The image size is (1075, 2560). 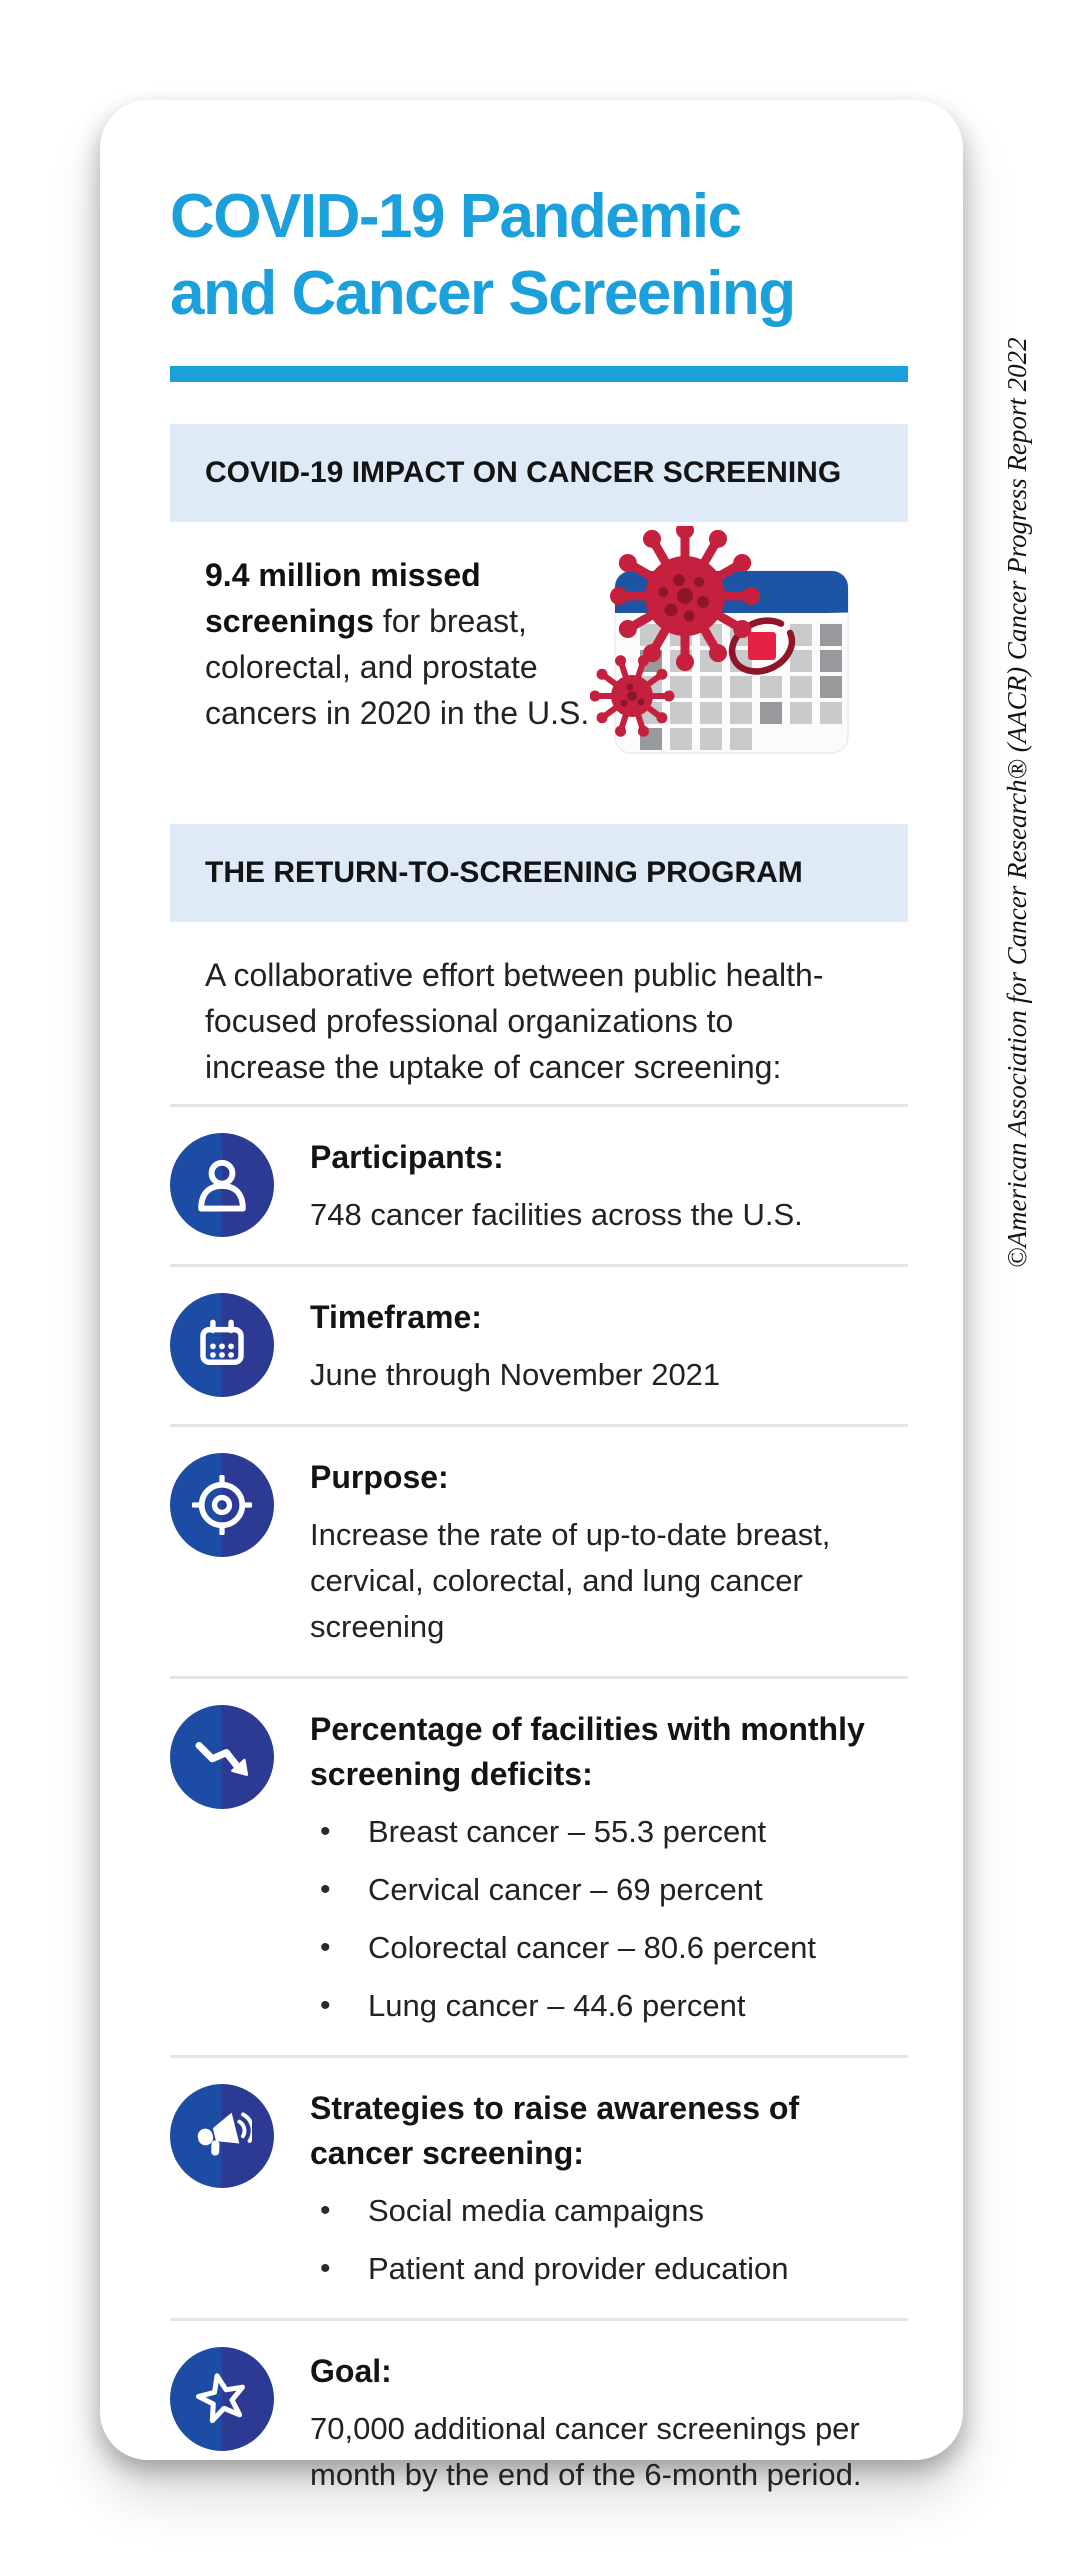 I want to click on section-header-impact: COVID-19 IMPACT ON CANCER SCREENING, so click(x=539, y=473).